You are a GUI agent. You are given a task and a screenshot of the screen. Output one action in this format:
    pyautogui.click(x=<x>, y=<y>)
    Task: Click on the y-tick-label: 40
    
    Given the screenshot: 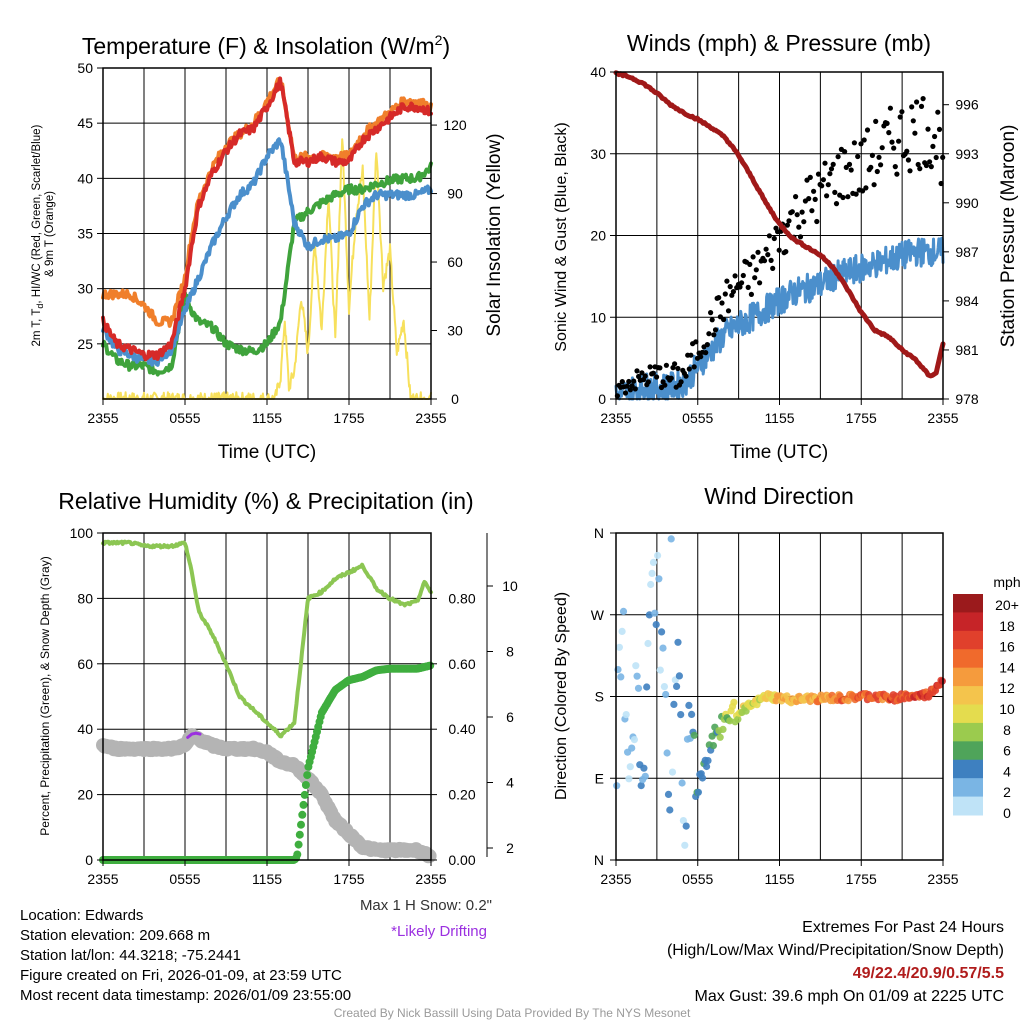 What is the action you would take?
    pyautogui.click(x=598, y=72)
    